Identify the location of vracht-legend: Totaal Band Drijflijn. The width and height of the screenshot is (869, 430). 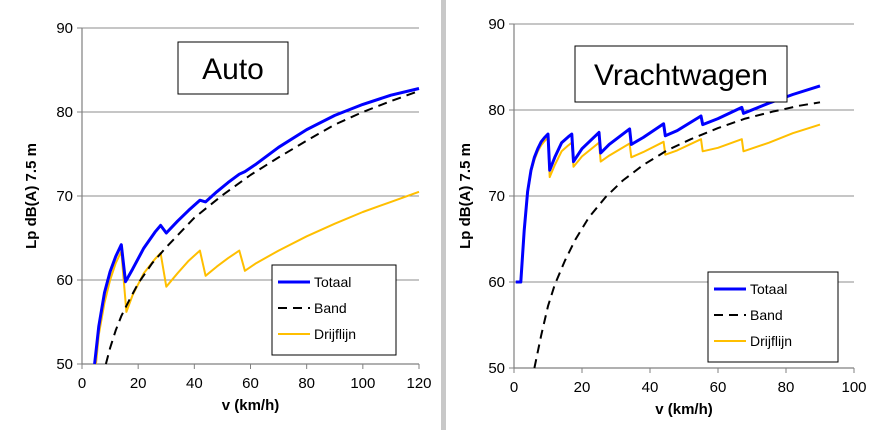
(773, 317).